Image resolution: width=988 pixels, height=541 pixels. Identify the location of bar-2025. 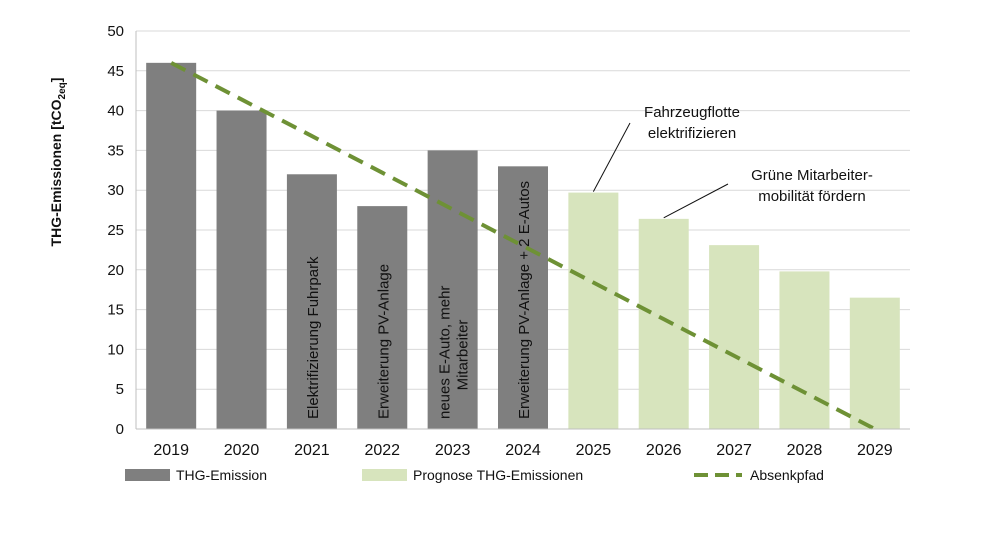
(593, 310).